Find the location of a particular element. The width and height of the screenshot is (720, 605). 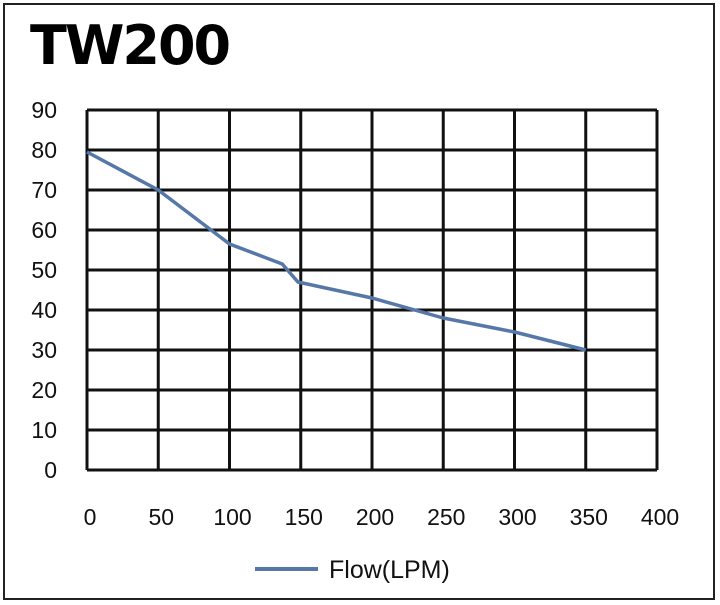

x-tick-label: 250 is located at coordinates (446, 517).